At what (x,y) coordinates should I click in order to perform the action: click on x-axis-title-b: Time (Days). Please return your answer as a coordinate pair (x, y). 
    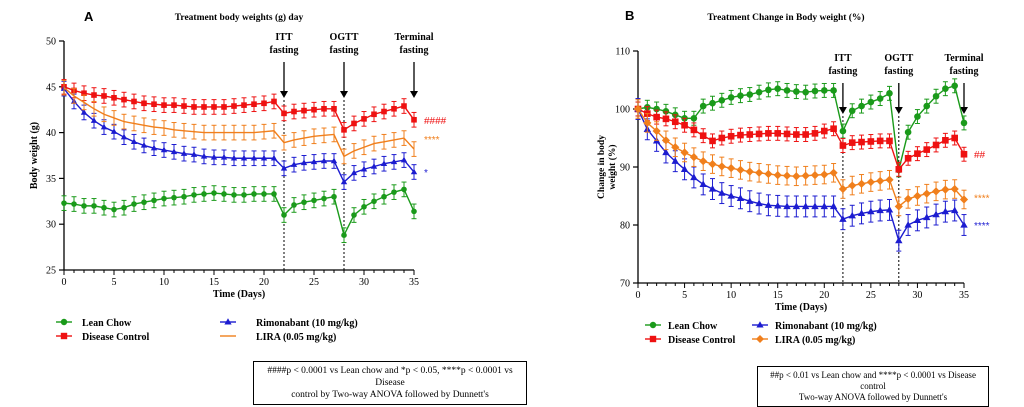
    Looking at the image, I should click on (801, 307).